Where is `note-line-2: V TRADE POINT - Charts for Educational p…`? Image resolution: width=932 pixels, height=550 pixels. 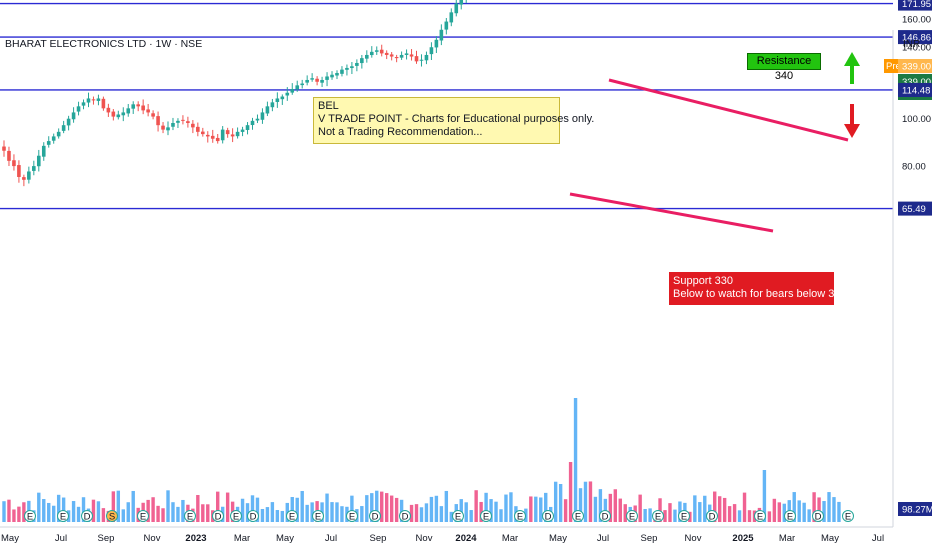
note-line-2: V TRADE POINT - Charts for Educational p… is located at coordinates (456, 119).